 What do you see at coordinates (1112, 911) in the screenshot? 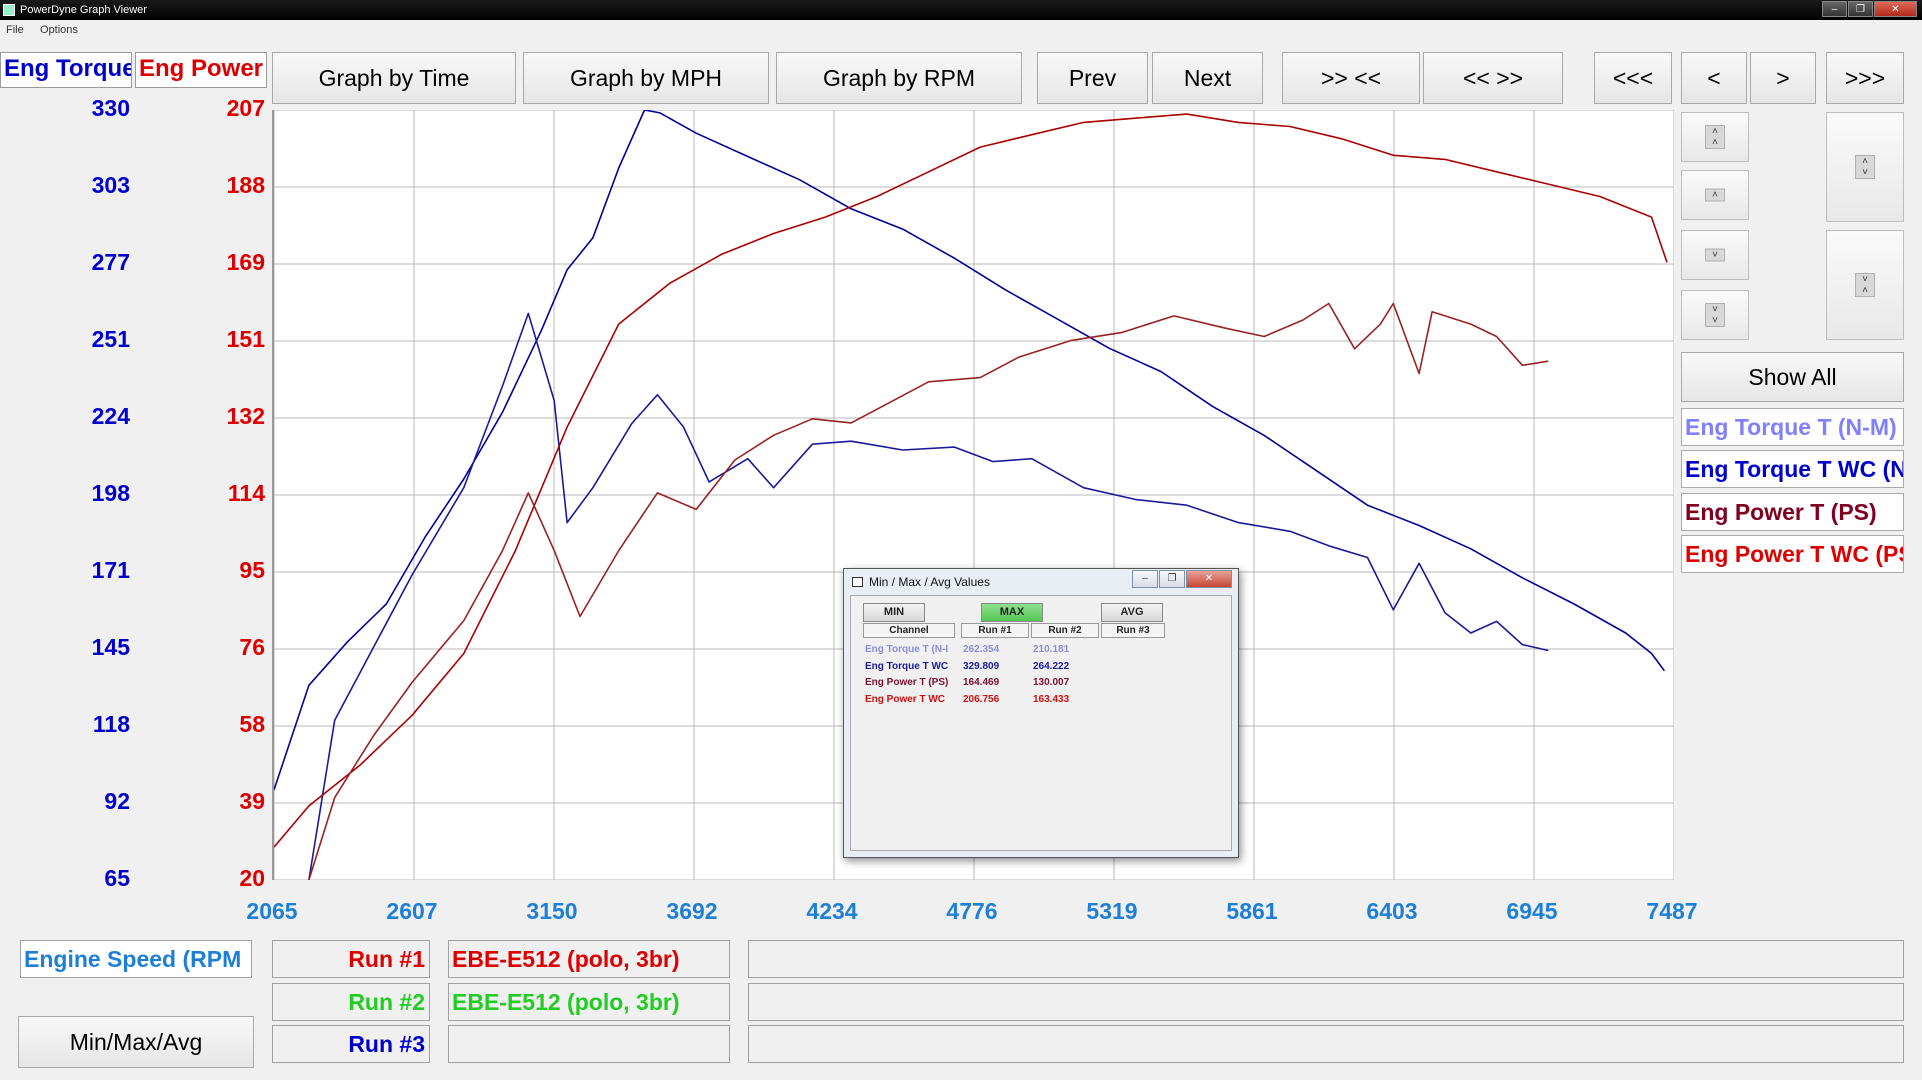
I see `x-tick: 5319` at bounding box center [1112, 911].